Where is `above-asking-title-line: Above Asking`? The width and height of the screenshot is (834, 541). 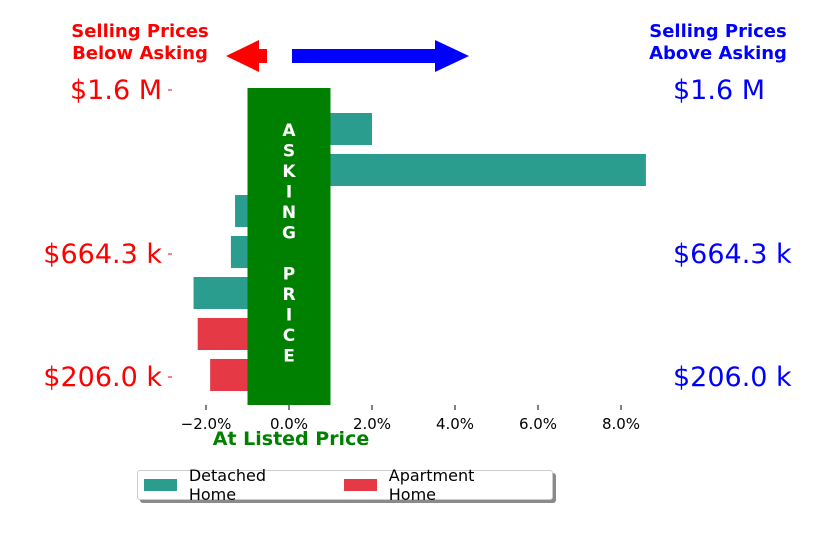
above-asking-title-line: Above Asking is located at coordinates (718, 53).